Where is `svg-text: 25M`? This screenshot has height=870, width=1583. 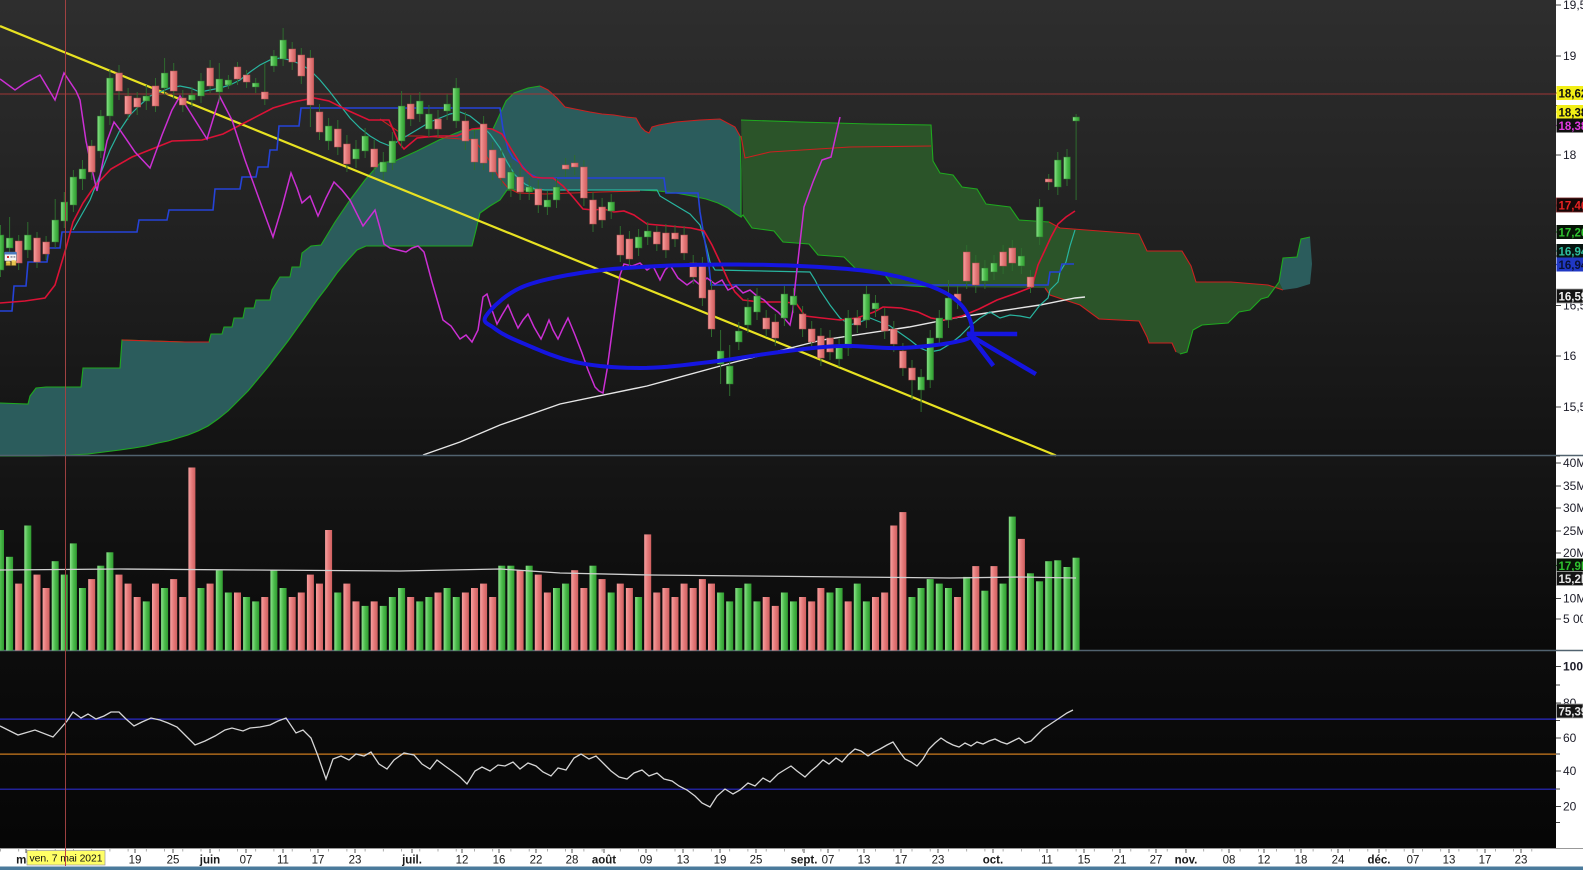 svg-text: 25M is located at coordinates (1573, 531).